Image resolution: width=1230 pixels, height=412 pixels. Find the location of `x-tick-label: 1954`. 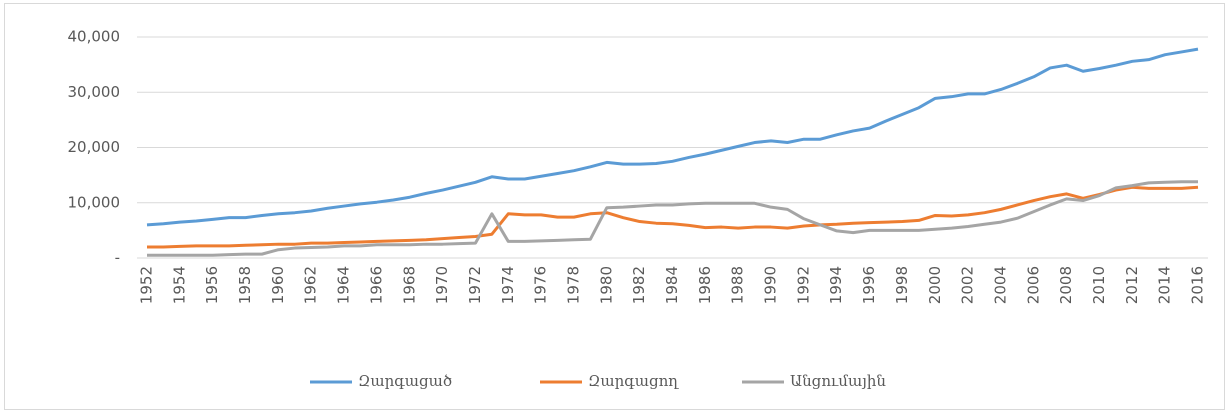

x-tick-label: 1954 is located at coordinates (179, 285).